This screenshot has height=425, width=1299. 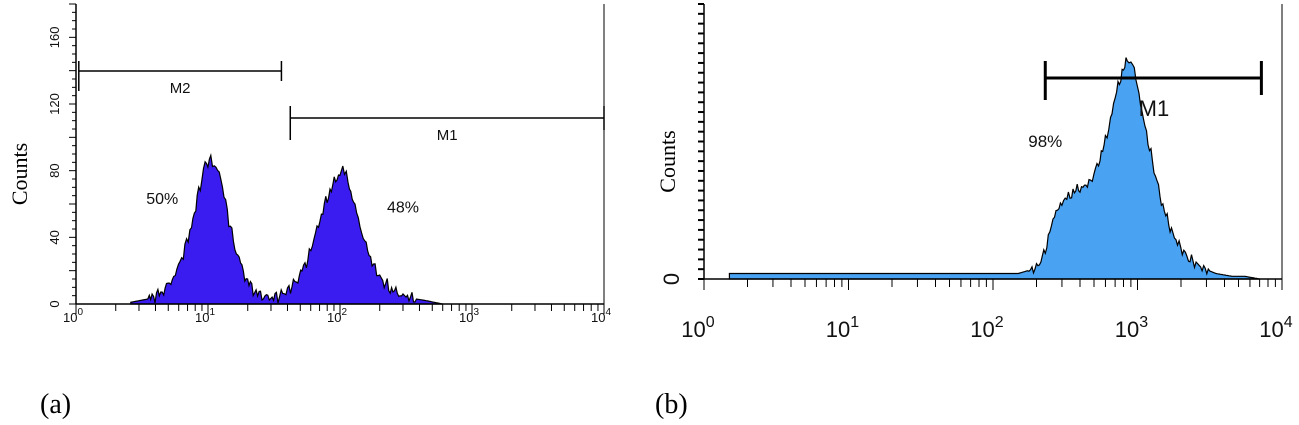 I want to click on y-tick-label: 160, so click(x=54, y=37).